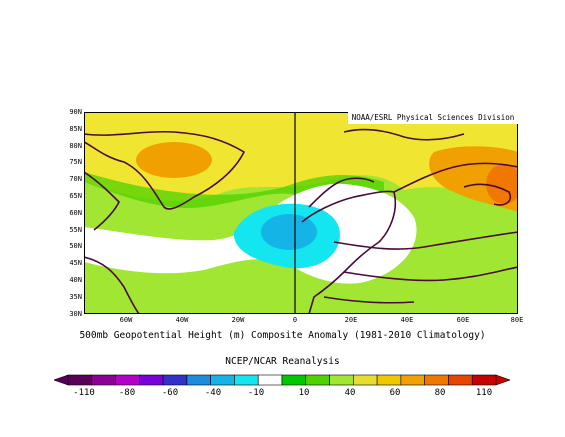 This screenshot has height=437, width=565. I want to click on colorbar-label: -60, so click(170, 393).